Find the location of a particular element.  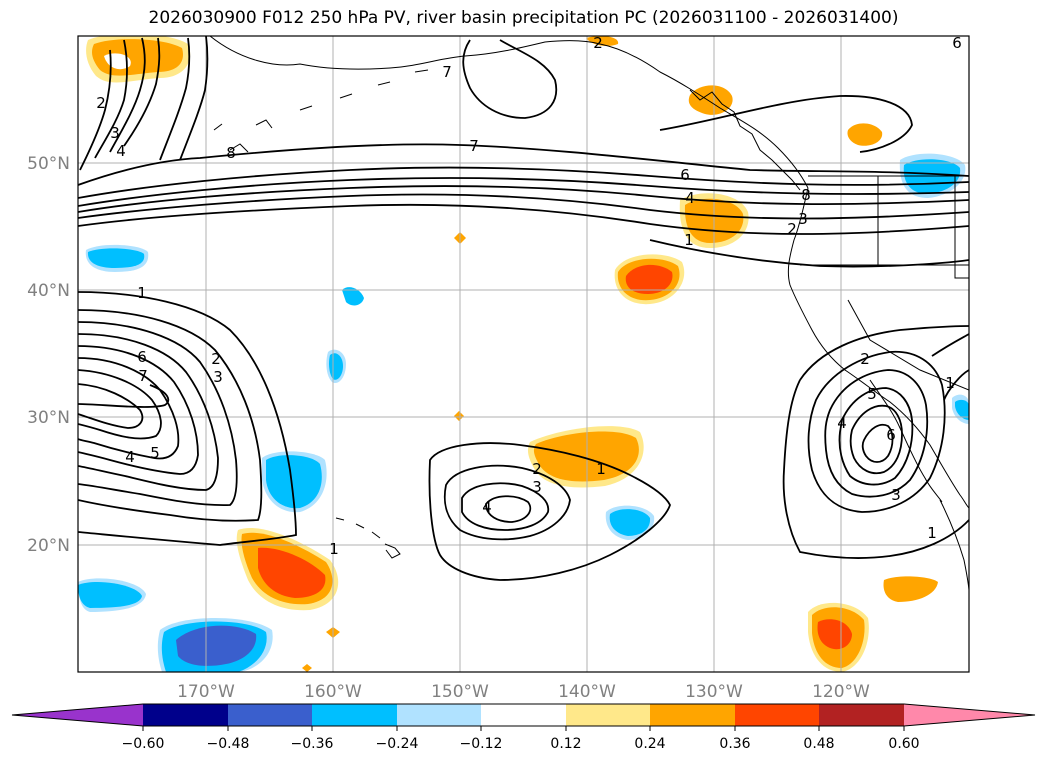

contour-label: 5 is located at coordinates (872, 394).